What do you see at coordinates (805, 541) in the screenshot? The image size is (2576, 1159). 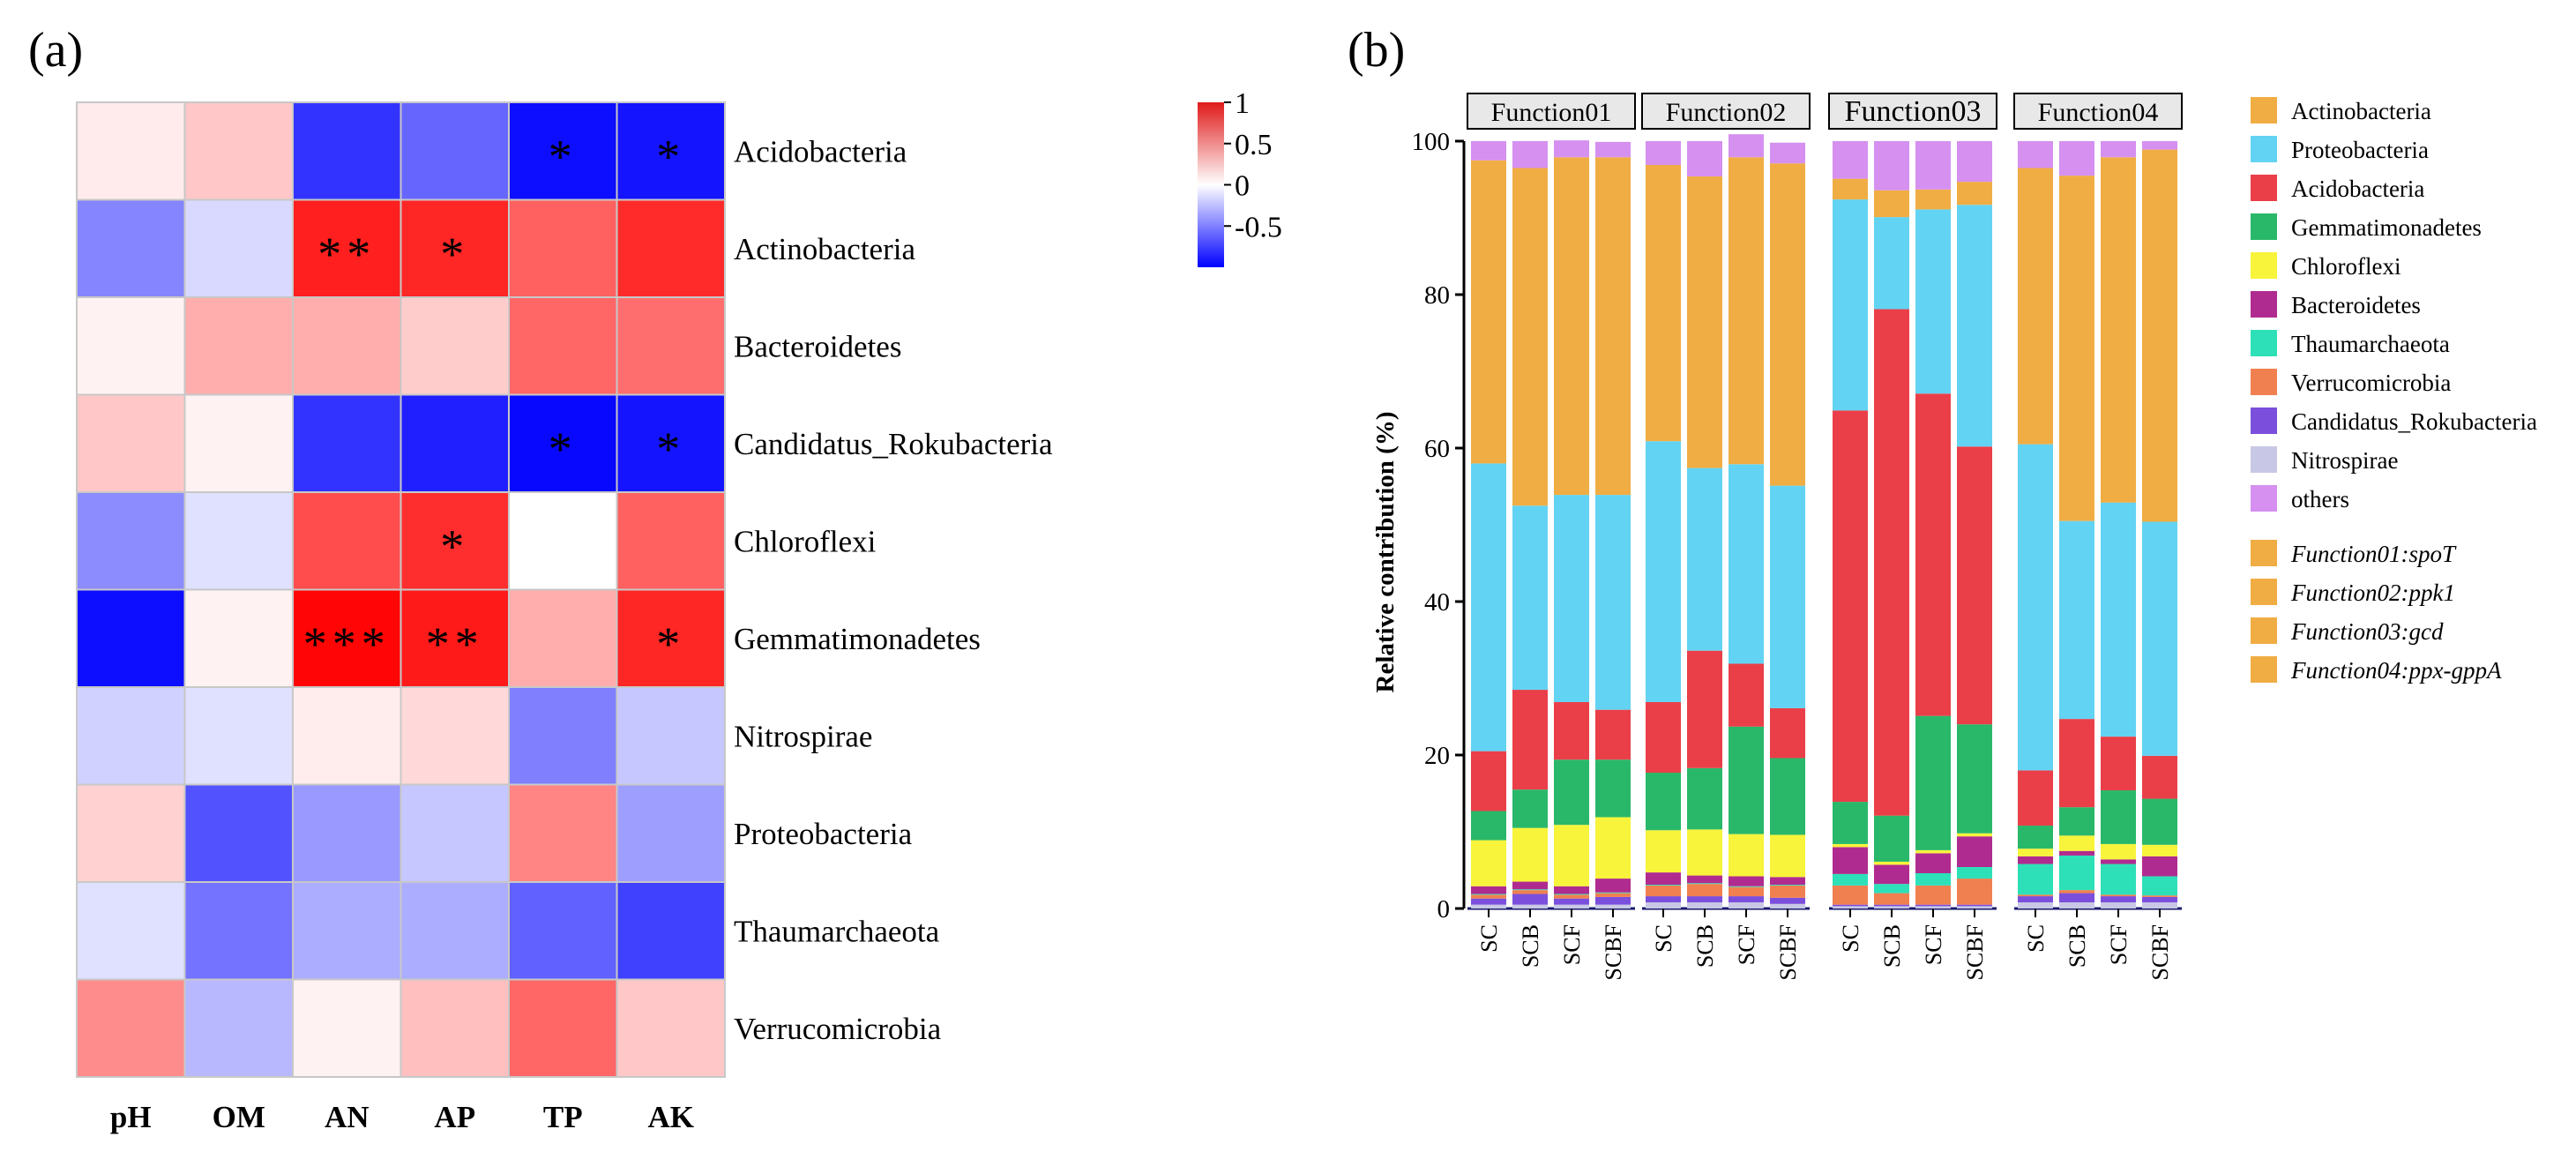 I see `heatmap-row-label: Chloroflexi` at bounding box center [805, 541].